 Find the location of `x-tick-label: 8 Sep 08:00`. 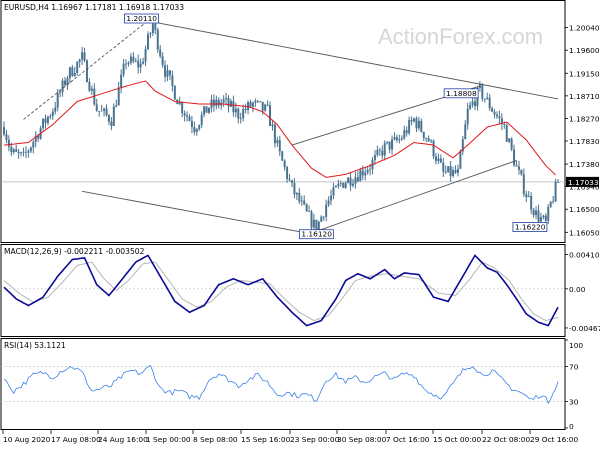

x-tick-label: 8 Sep 08:00 is located at coordinates (215, 439).